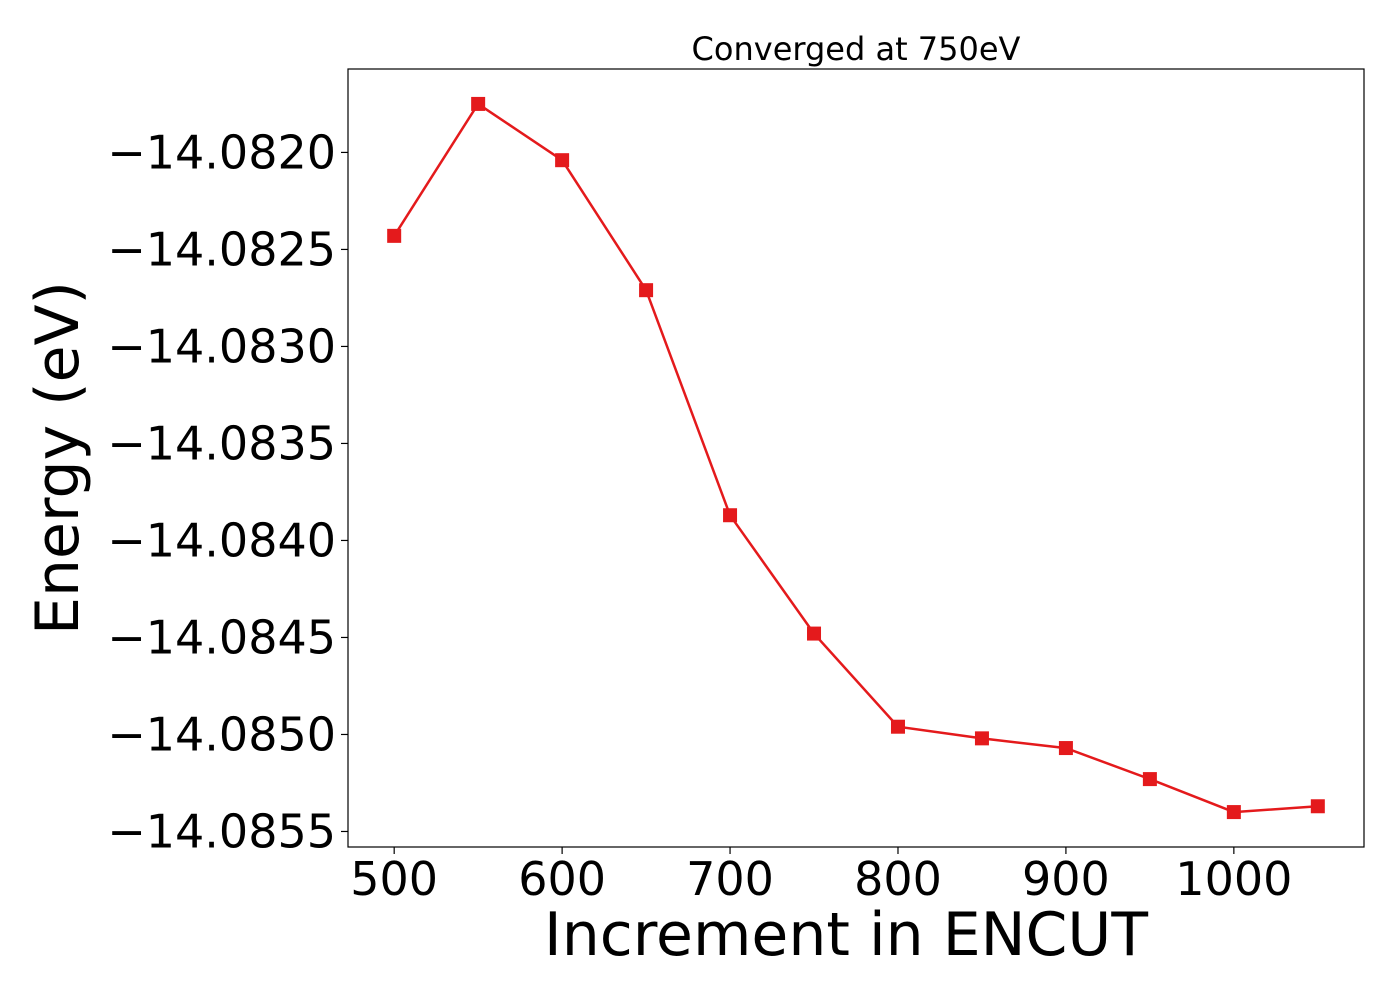 The height and width of the screenshot is (1000, 1400). Describe the element at coordinates (898, 879) in the screenshot. I see `x-tick-label: 800` at that location.